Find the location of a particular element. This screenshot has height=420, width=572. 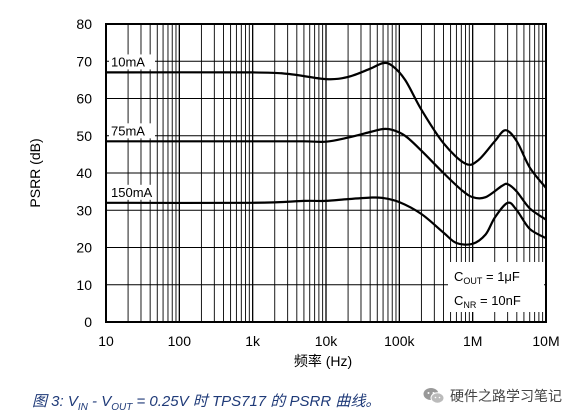

cnr-annotation: CNR = 10nF is located at coordinates (487, 301).